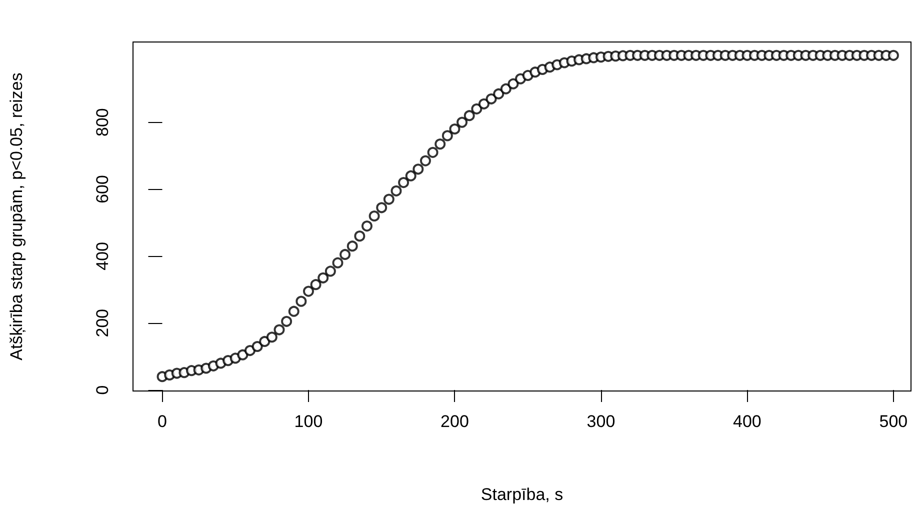  Describe the element at coordinates (102, 390) in the screenshot. I see `y-tick-label: 0` at that location.